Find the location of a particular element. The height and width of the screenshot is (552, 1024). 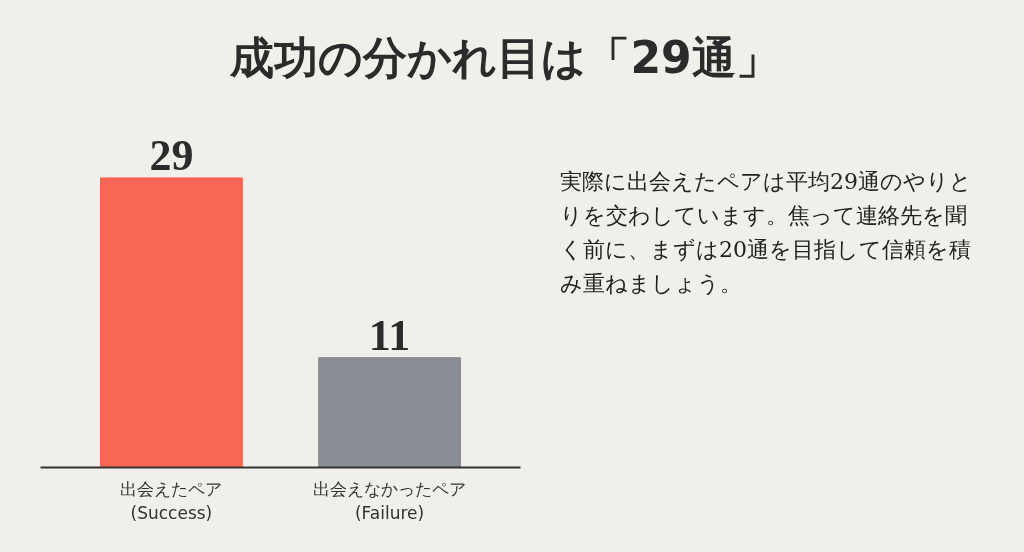

data-label: 29 is located at coordinates (171, 155).